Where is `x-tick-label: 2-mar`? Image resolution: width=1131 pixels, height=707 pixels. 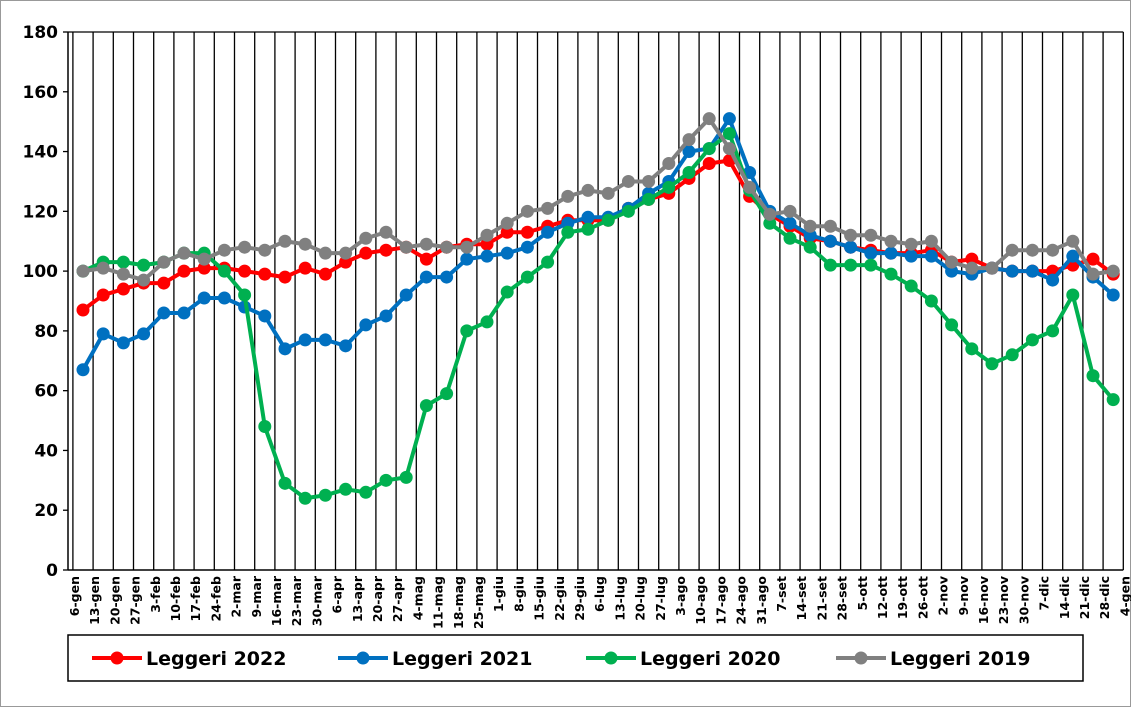
x-tick-label: 2-mar is located at coordinates (236, 596).